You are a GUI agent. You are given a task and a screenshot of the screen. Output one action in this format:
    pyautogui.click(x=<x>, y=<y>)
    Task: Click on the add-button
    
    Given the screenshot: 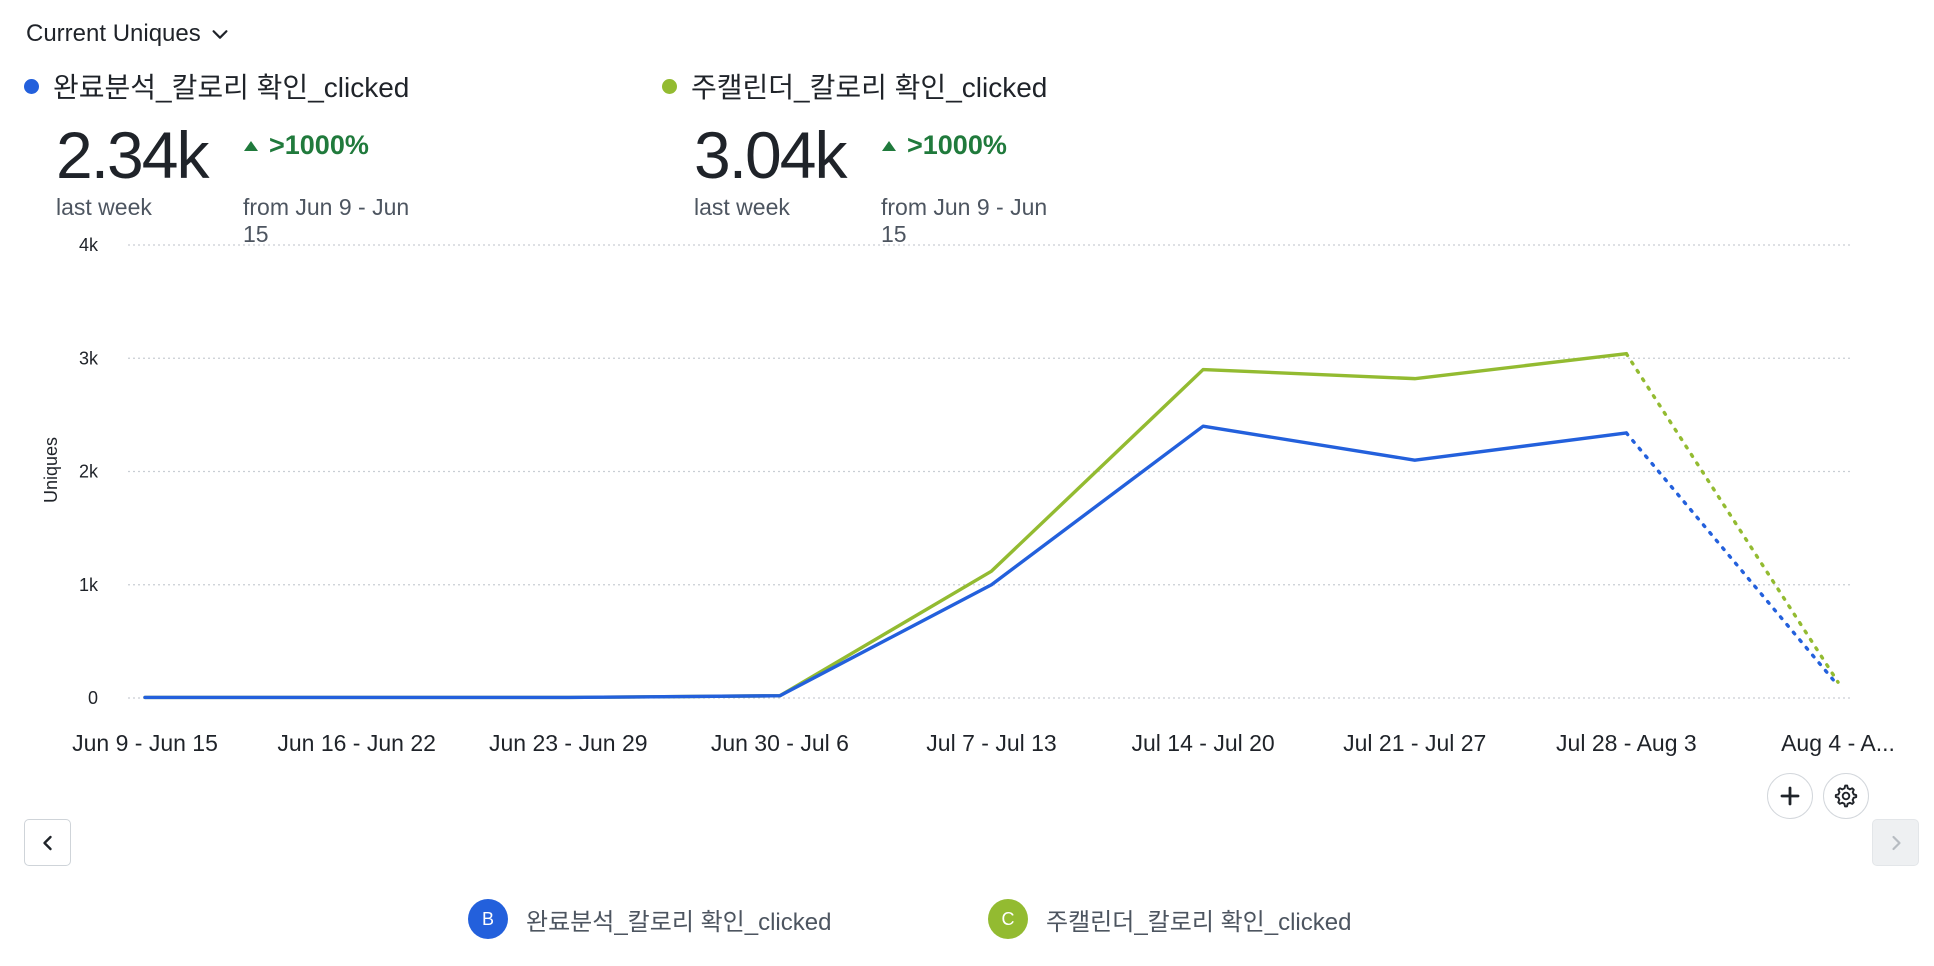 What is the action you would take?
    pyautogui.click(x=1790, y=796)
    